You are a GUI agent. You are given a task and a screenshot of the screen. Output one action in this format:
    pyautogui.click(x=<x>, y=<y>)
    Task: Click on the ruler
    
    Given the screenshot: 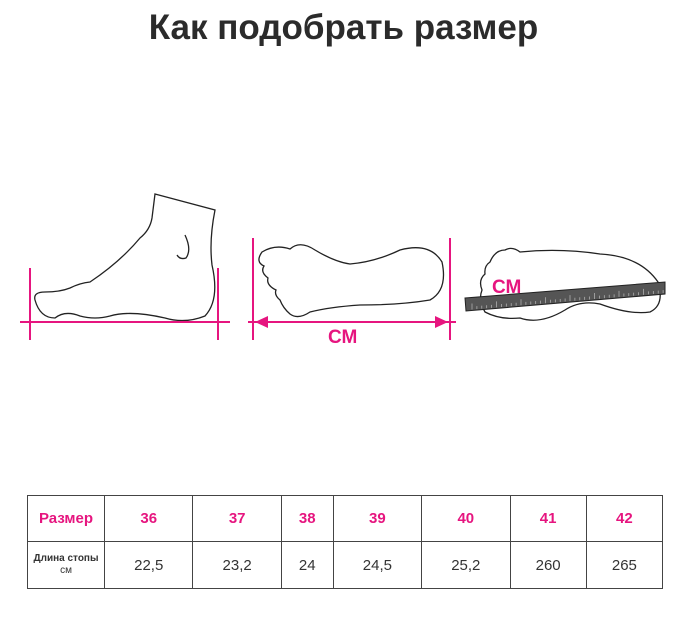 What is the action you would take?
    pyautogui.click(x=565, y=296)
    